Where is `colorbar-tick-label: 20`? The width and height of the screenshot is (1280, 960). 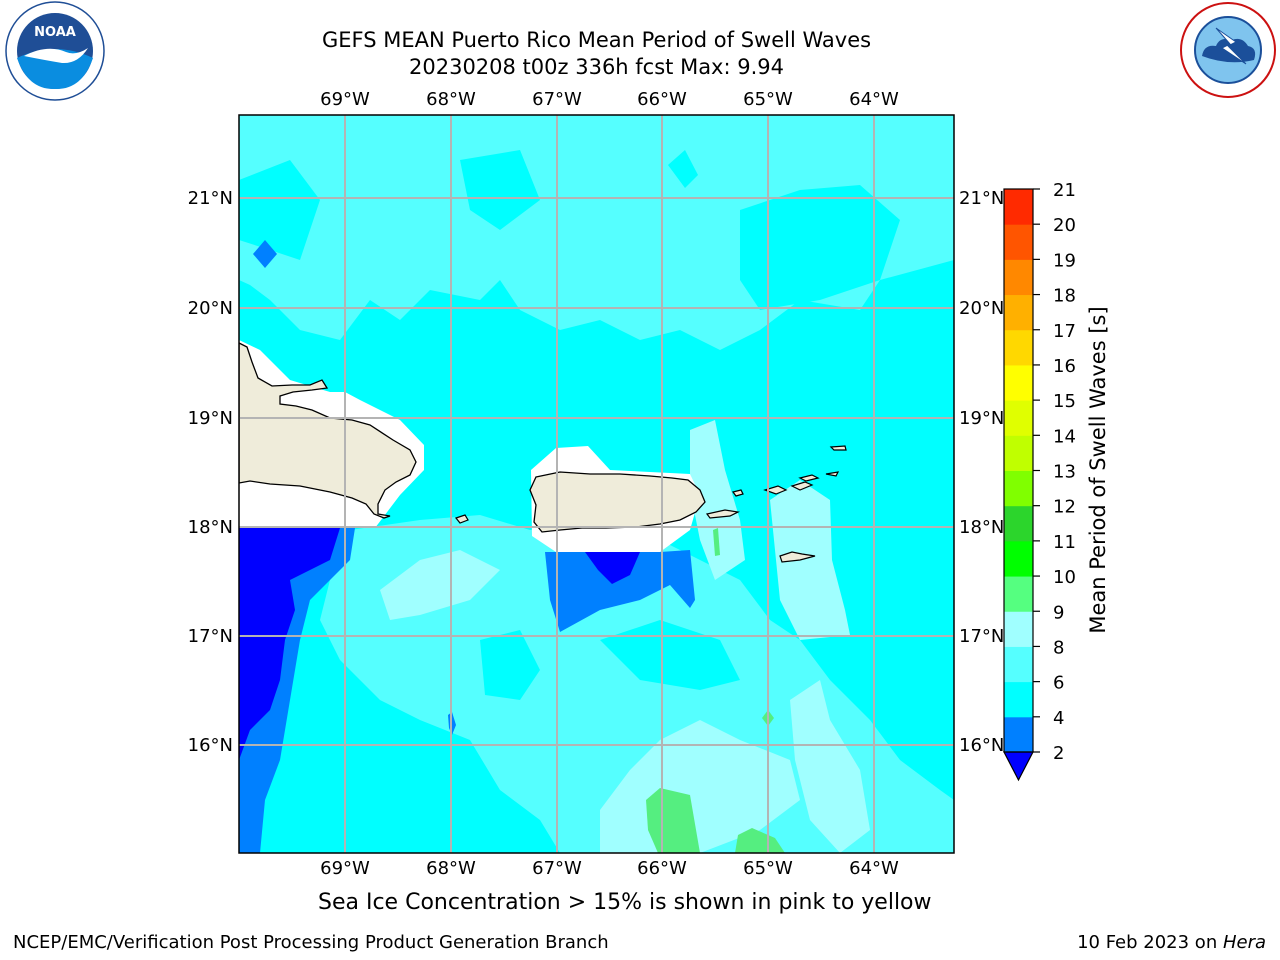 colorbar-tick-label: 20 is located at coordinates (1064, 225).